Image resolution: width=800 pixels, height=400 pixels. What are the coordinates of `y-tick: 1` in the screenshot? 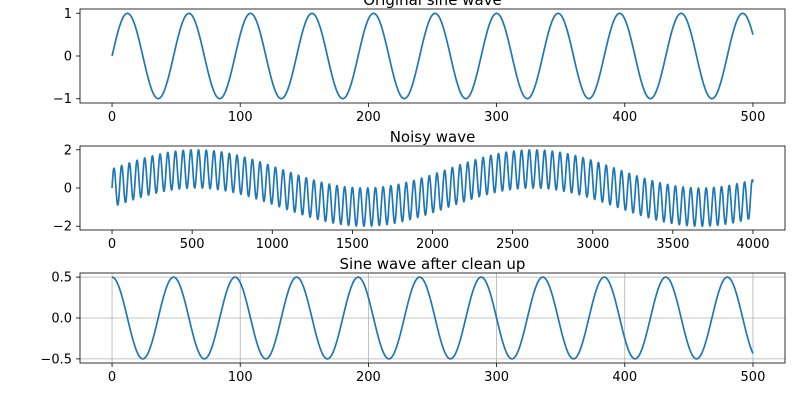 It's located at (72, 14).